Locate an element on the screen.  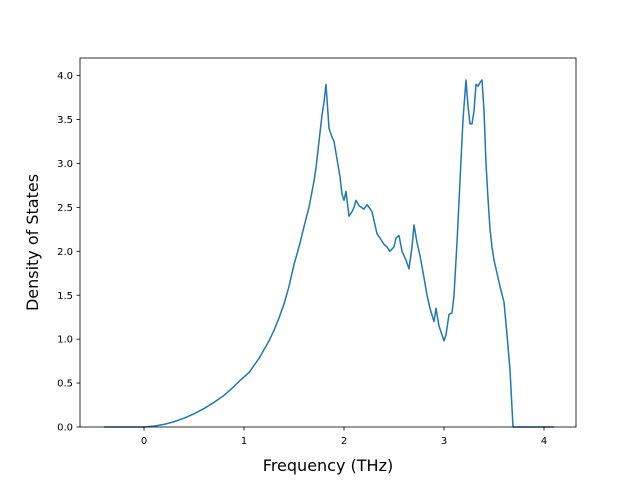
y-tick-label: 0.0 is located at coordinates (65, 428).